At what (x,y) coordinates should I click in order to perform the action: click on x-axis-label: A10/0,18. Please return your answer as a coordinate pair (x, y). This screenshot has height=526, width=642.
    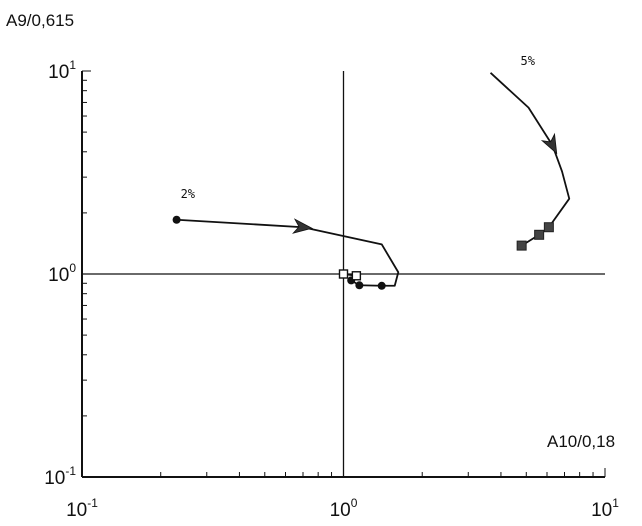
    Looking at the image, I should click on (581, 441).